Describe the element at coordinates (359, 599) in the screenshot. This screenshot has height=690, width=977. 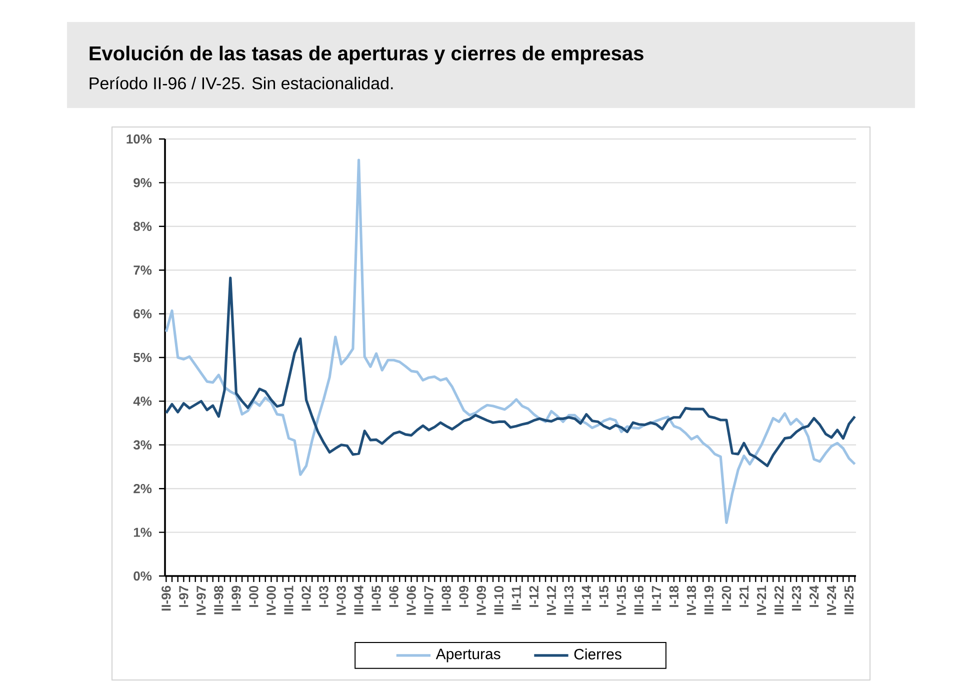
I see `x-tick-label: III-04` at that location.